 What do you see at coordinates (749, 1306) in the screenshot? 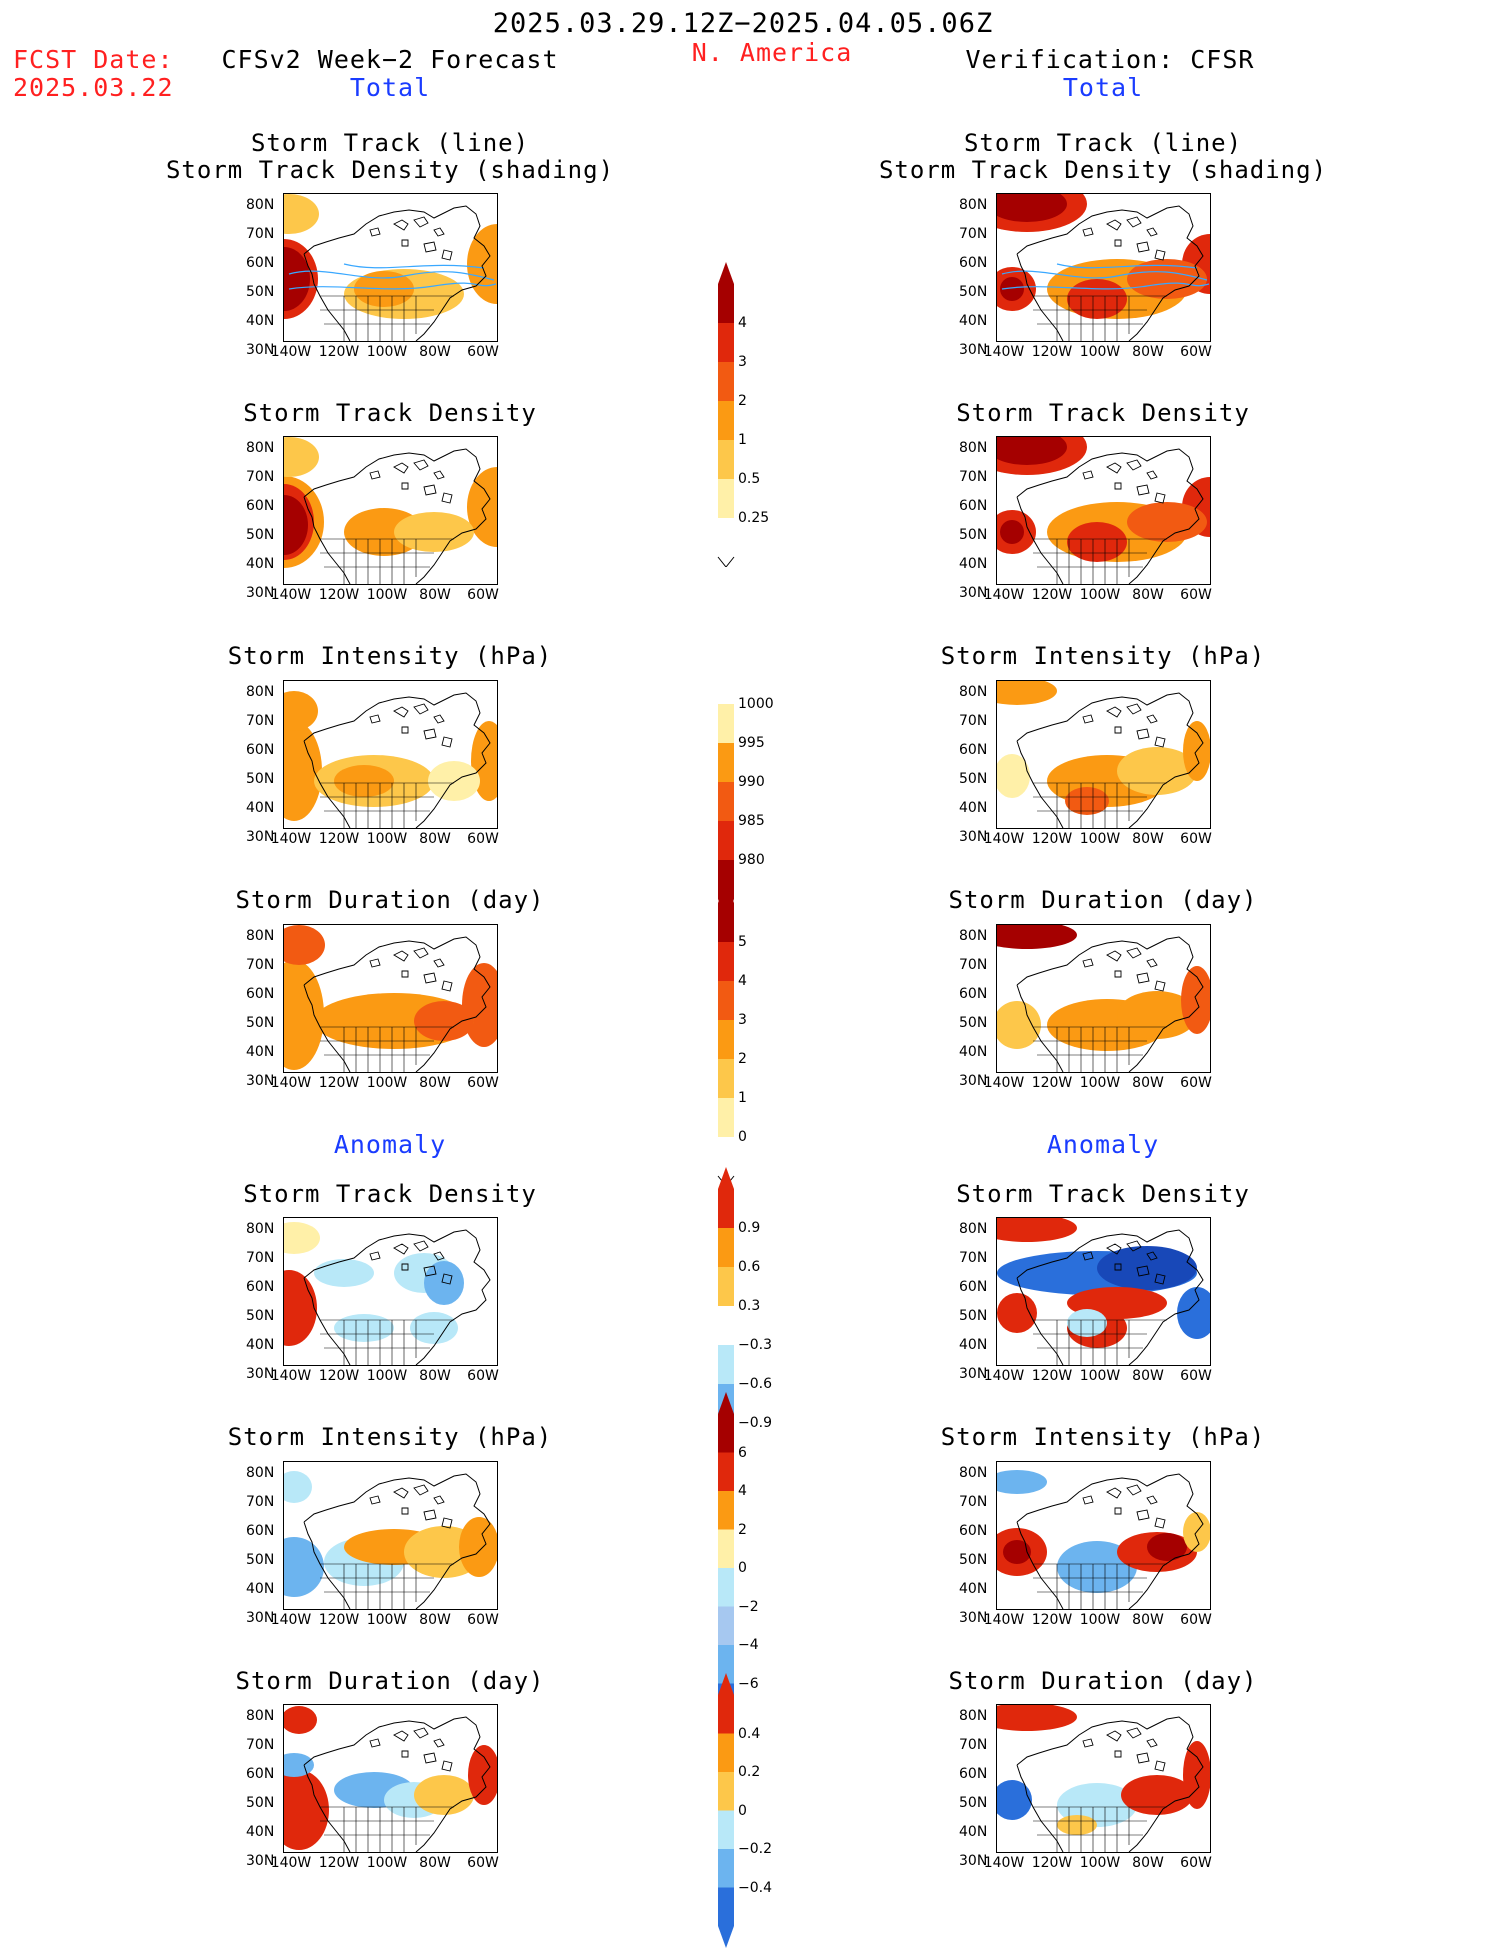
I see `colorbar-label: 0.3` at bounding box center [749, 1306].